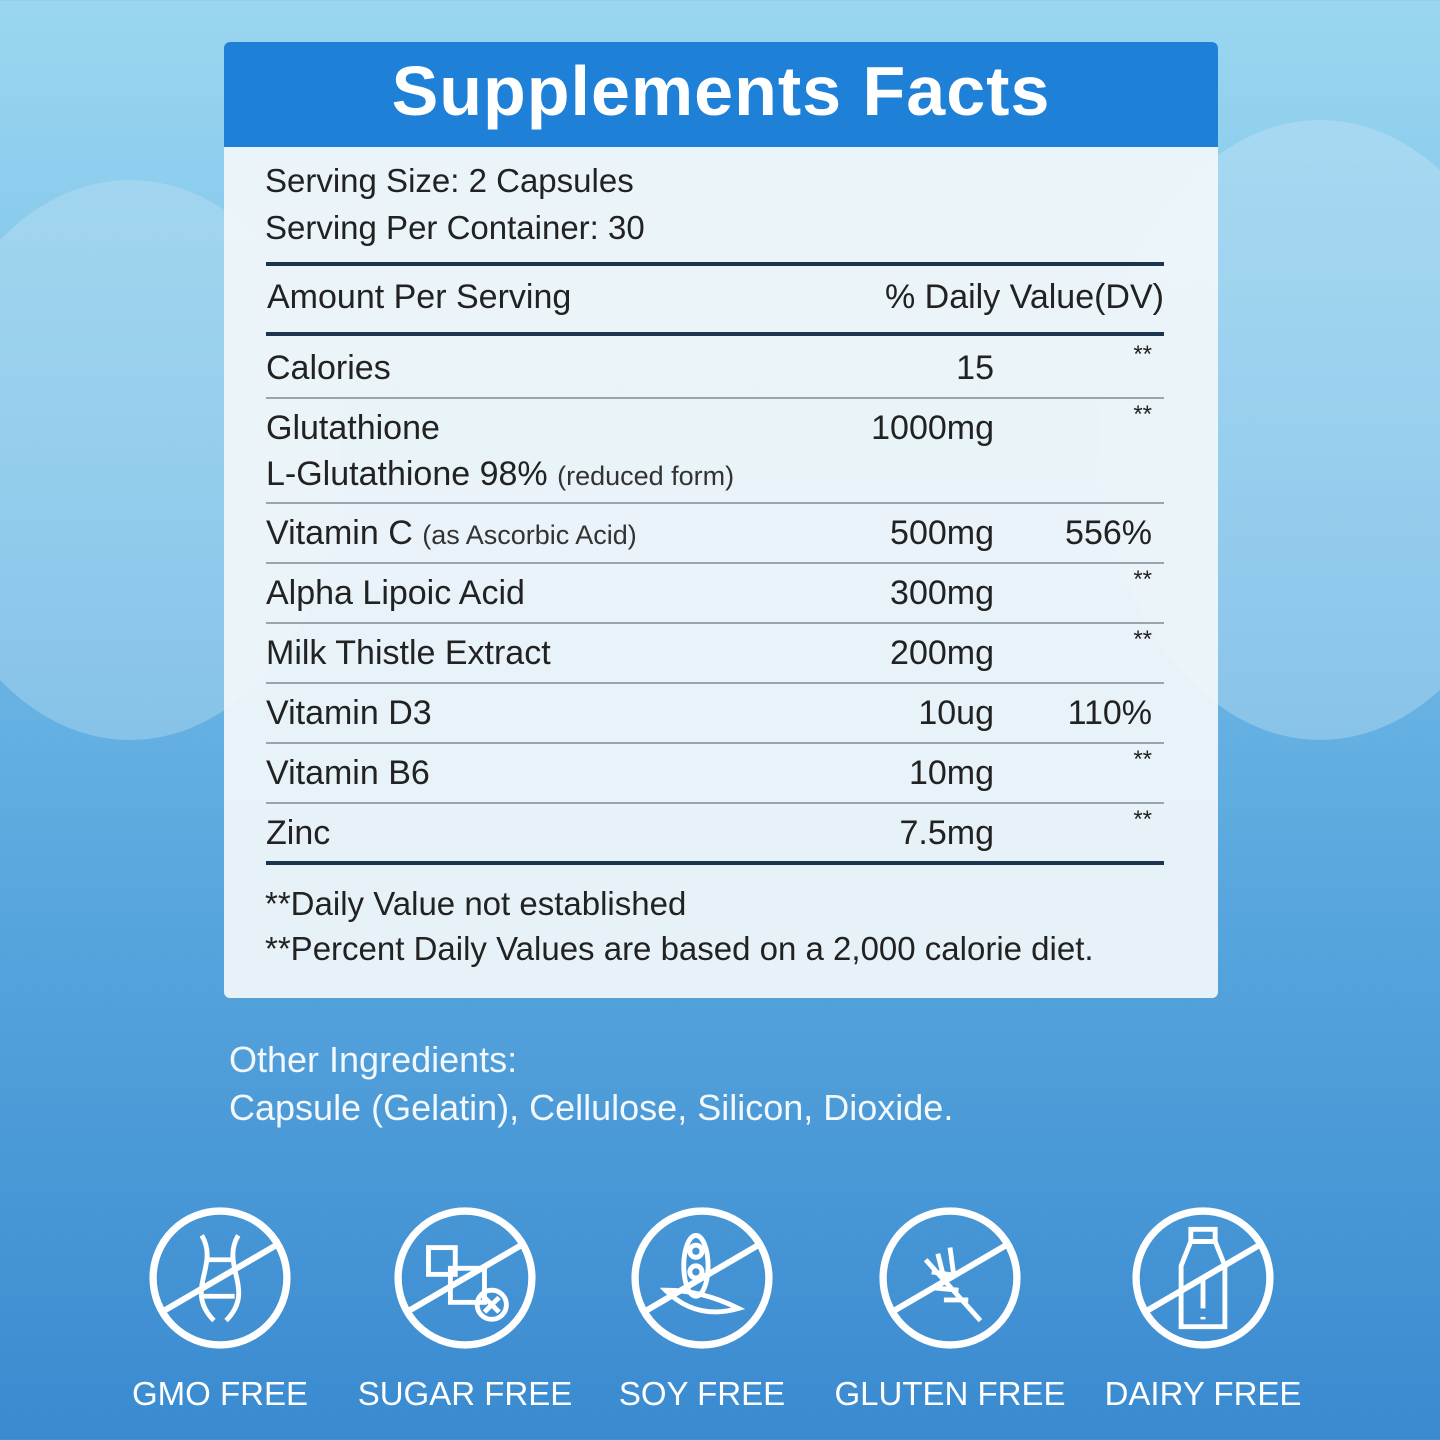  I want to click on nutrient-amount: 500mg, so click(942, 533).